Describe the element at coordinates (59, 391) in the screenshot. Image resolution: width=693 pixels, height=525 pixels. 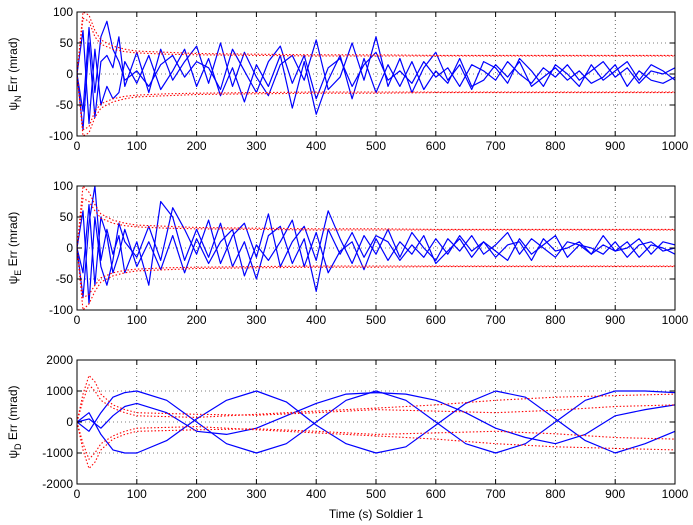
I see `y-tick-label: 1000` at that location.